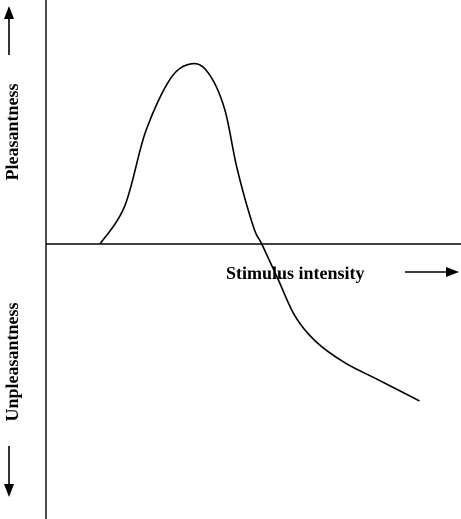  Describe the element at coordinates (12, 131) in the screenshot. I see `y-axis-label-positive: Pleasantness` at that location.